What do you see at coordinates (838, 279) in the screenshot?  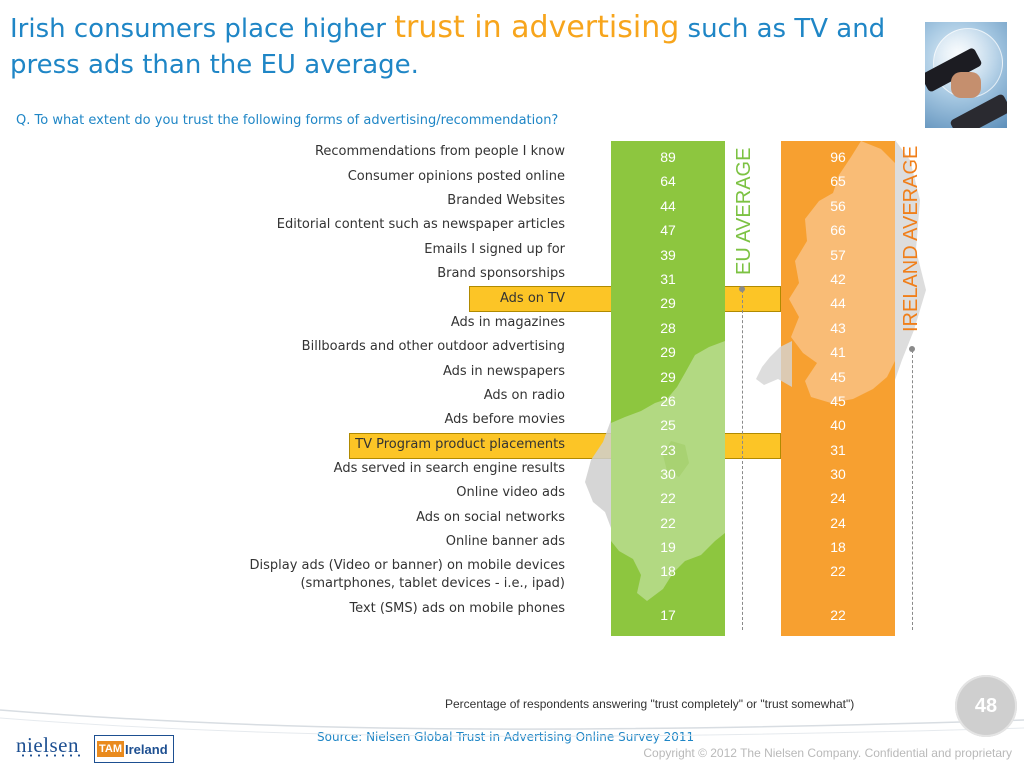 I see `ireland-value-5: 42` at bounding box center [838, 279].